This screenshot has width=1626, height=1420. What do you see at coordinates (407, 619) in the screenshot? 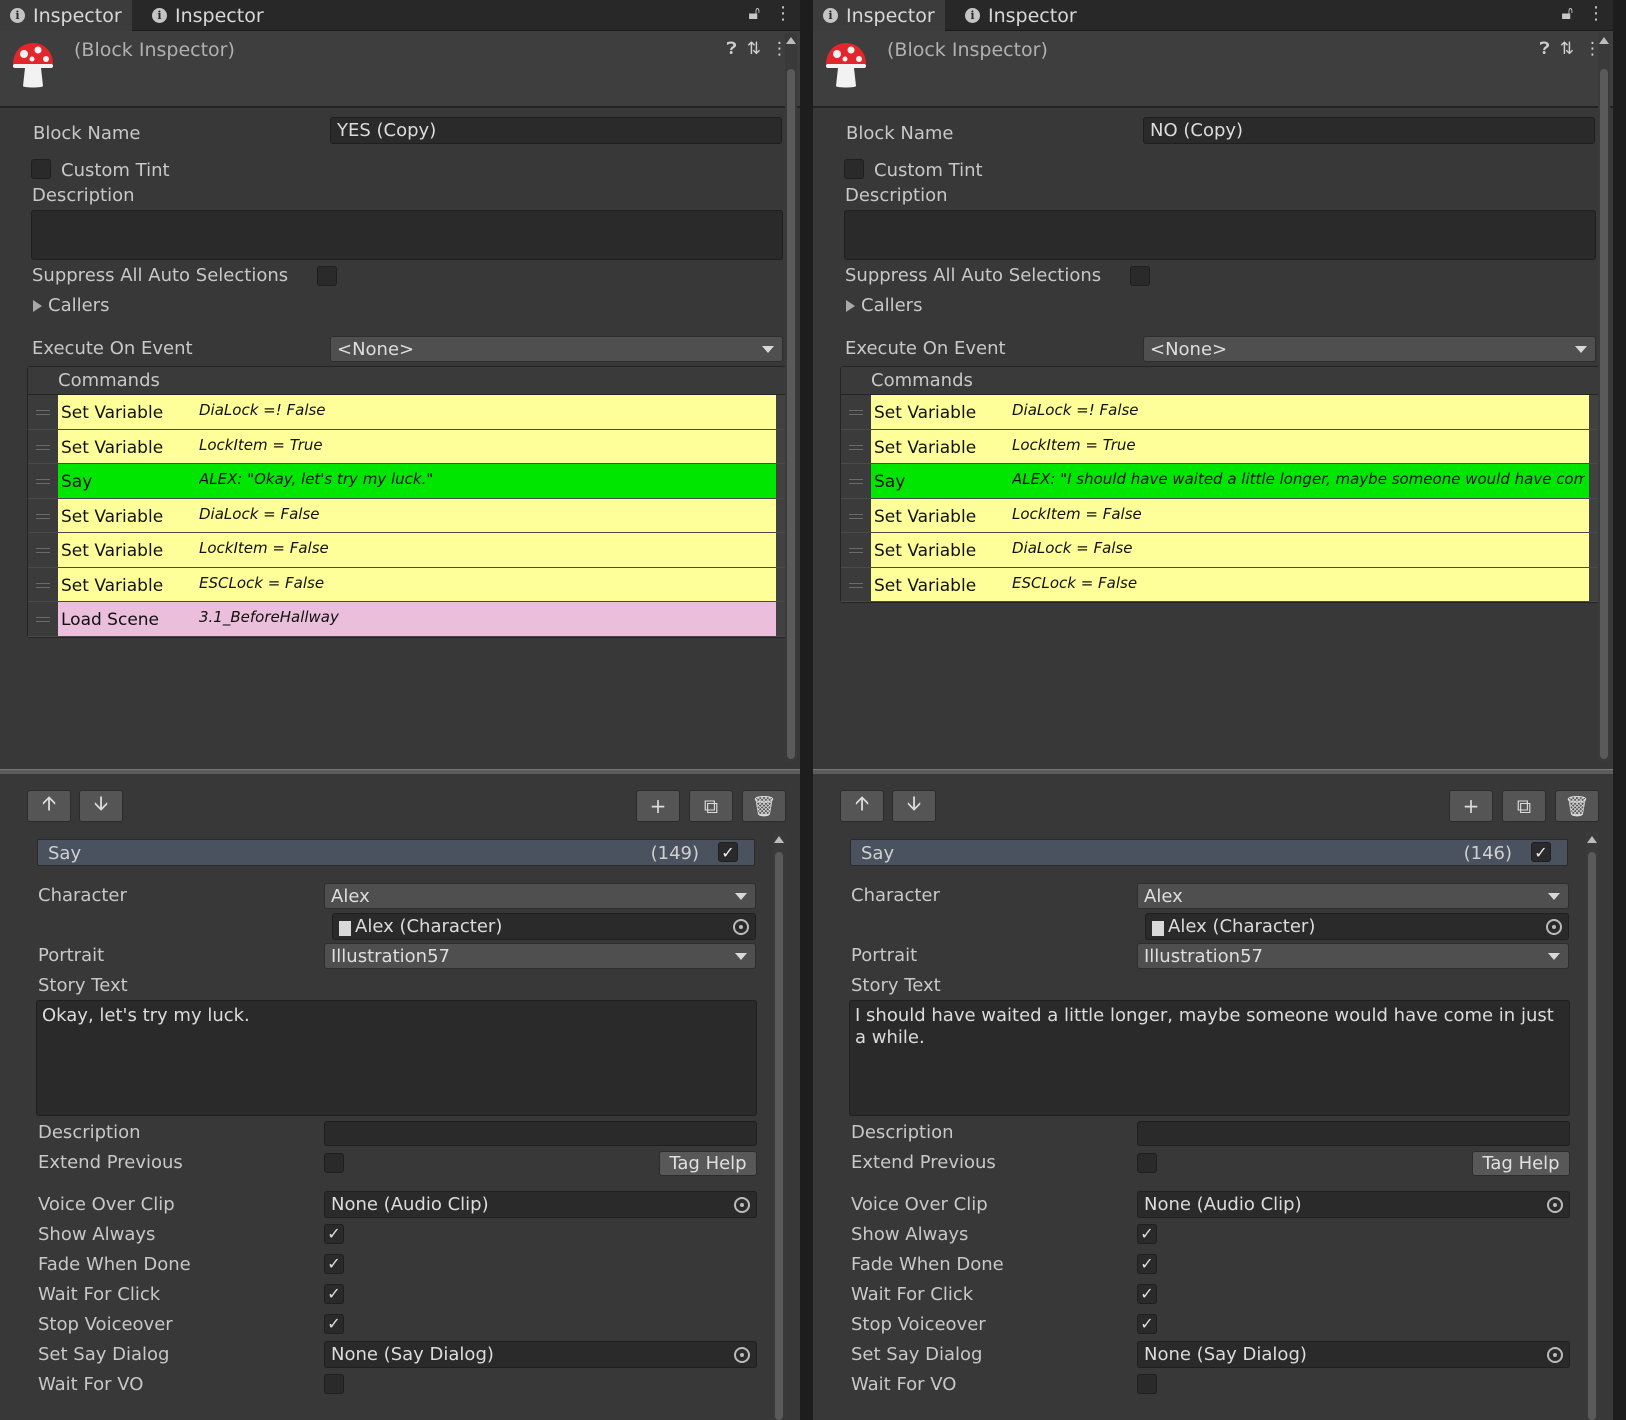
I see `command-row: Load Scene 3.1_BeforeHallway` at bounding box center [407, 619].